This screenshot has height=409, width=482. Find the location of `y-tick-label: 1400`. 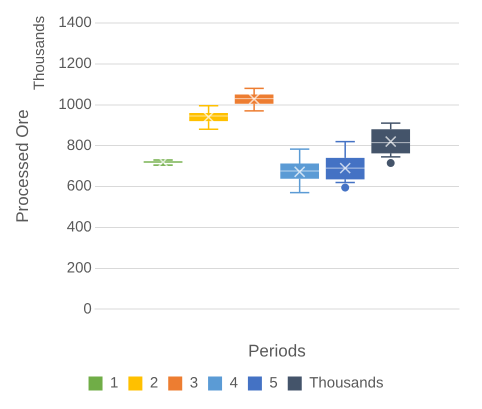

y-tick-label: 1400 is located at coordinates (75, 23).